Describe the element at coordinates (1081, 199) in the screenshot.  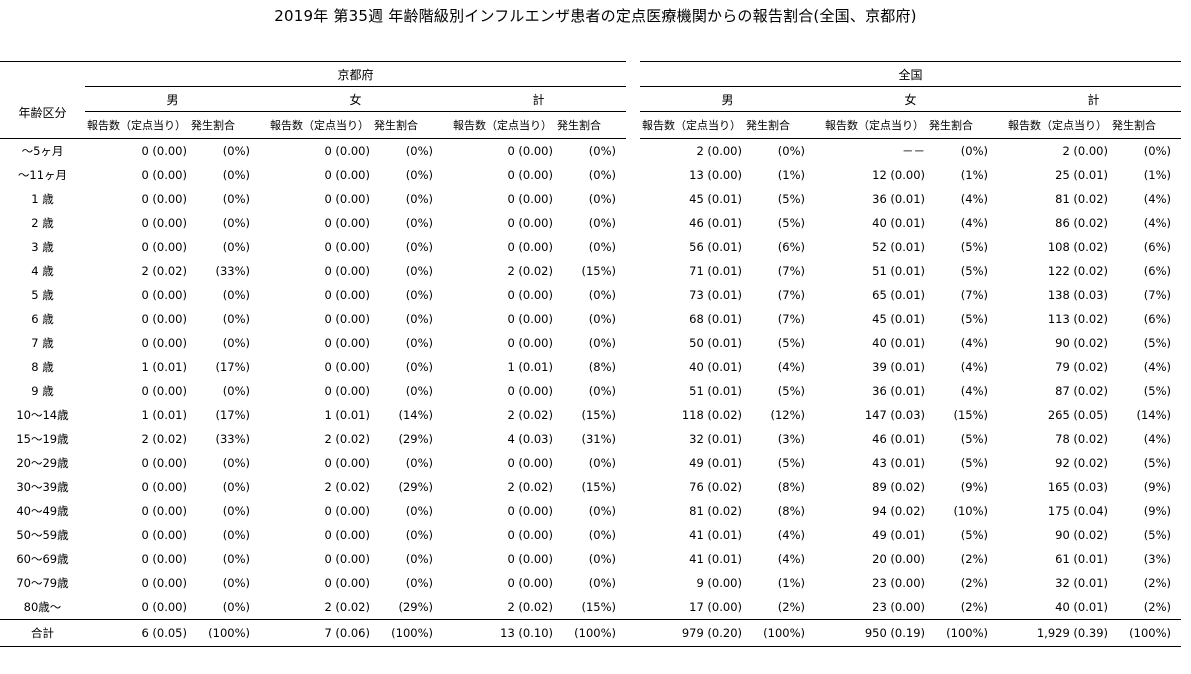
I see `report-count: 81 (0.02)` at that location.